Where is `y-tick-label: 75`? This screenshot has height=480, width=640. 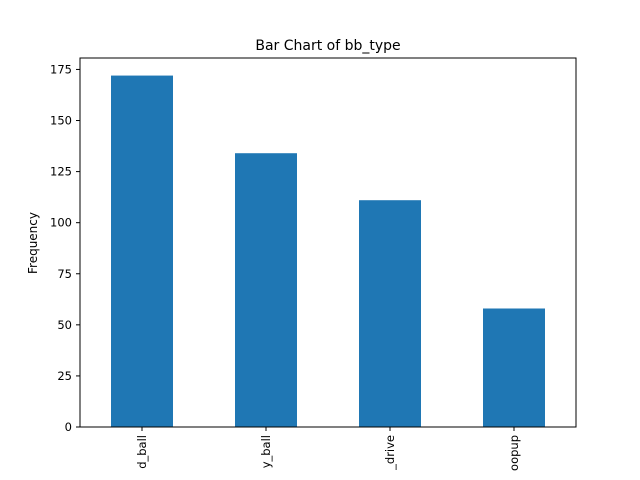
y-tick-label: 75 is located at coordinates (64, 274).